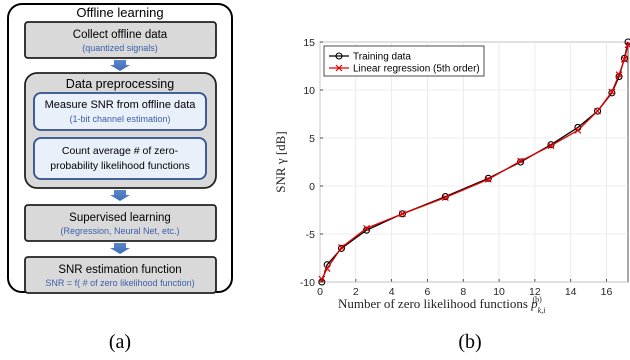 This screenshot has width=630, height=360. I want to click on legend-box, so click(404, 61).